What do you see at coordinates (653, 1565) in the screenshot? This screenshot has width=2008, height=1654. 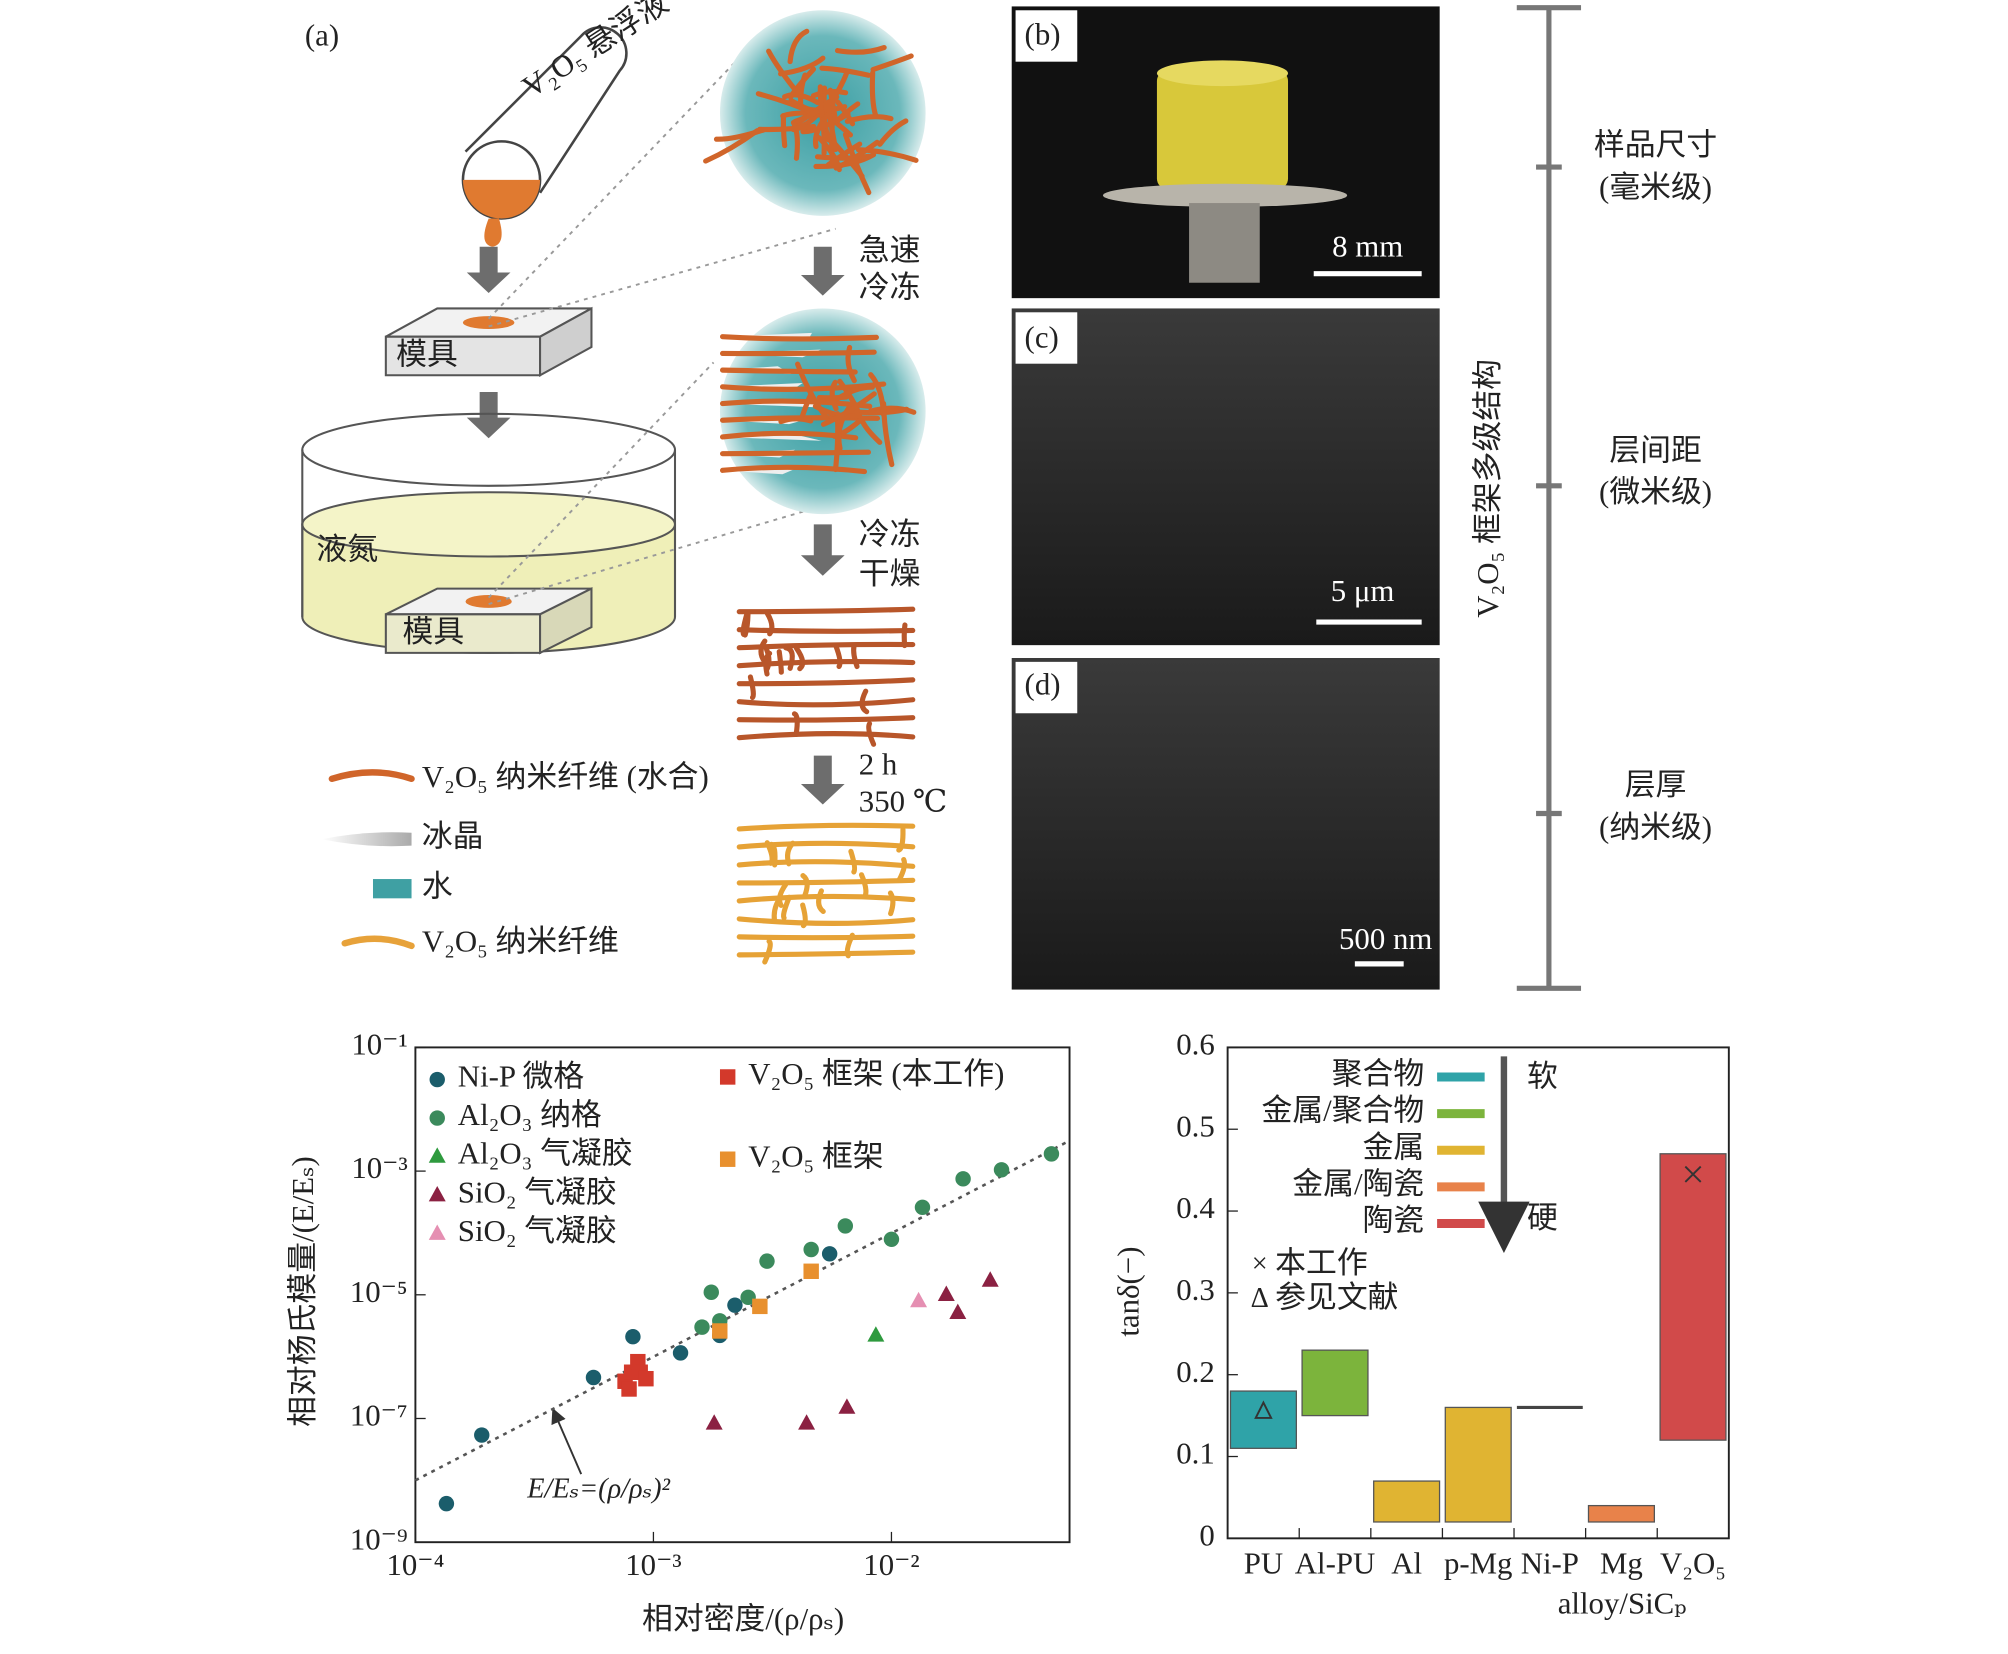 I see `x-tick-label: 10⁻³` at bounding box center [653, 1565].